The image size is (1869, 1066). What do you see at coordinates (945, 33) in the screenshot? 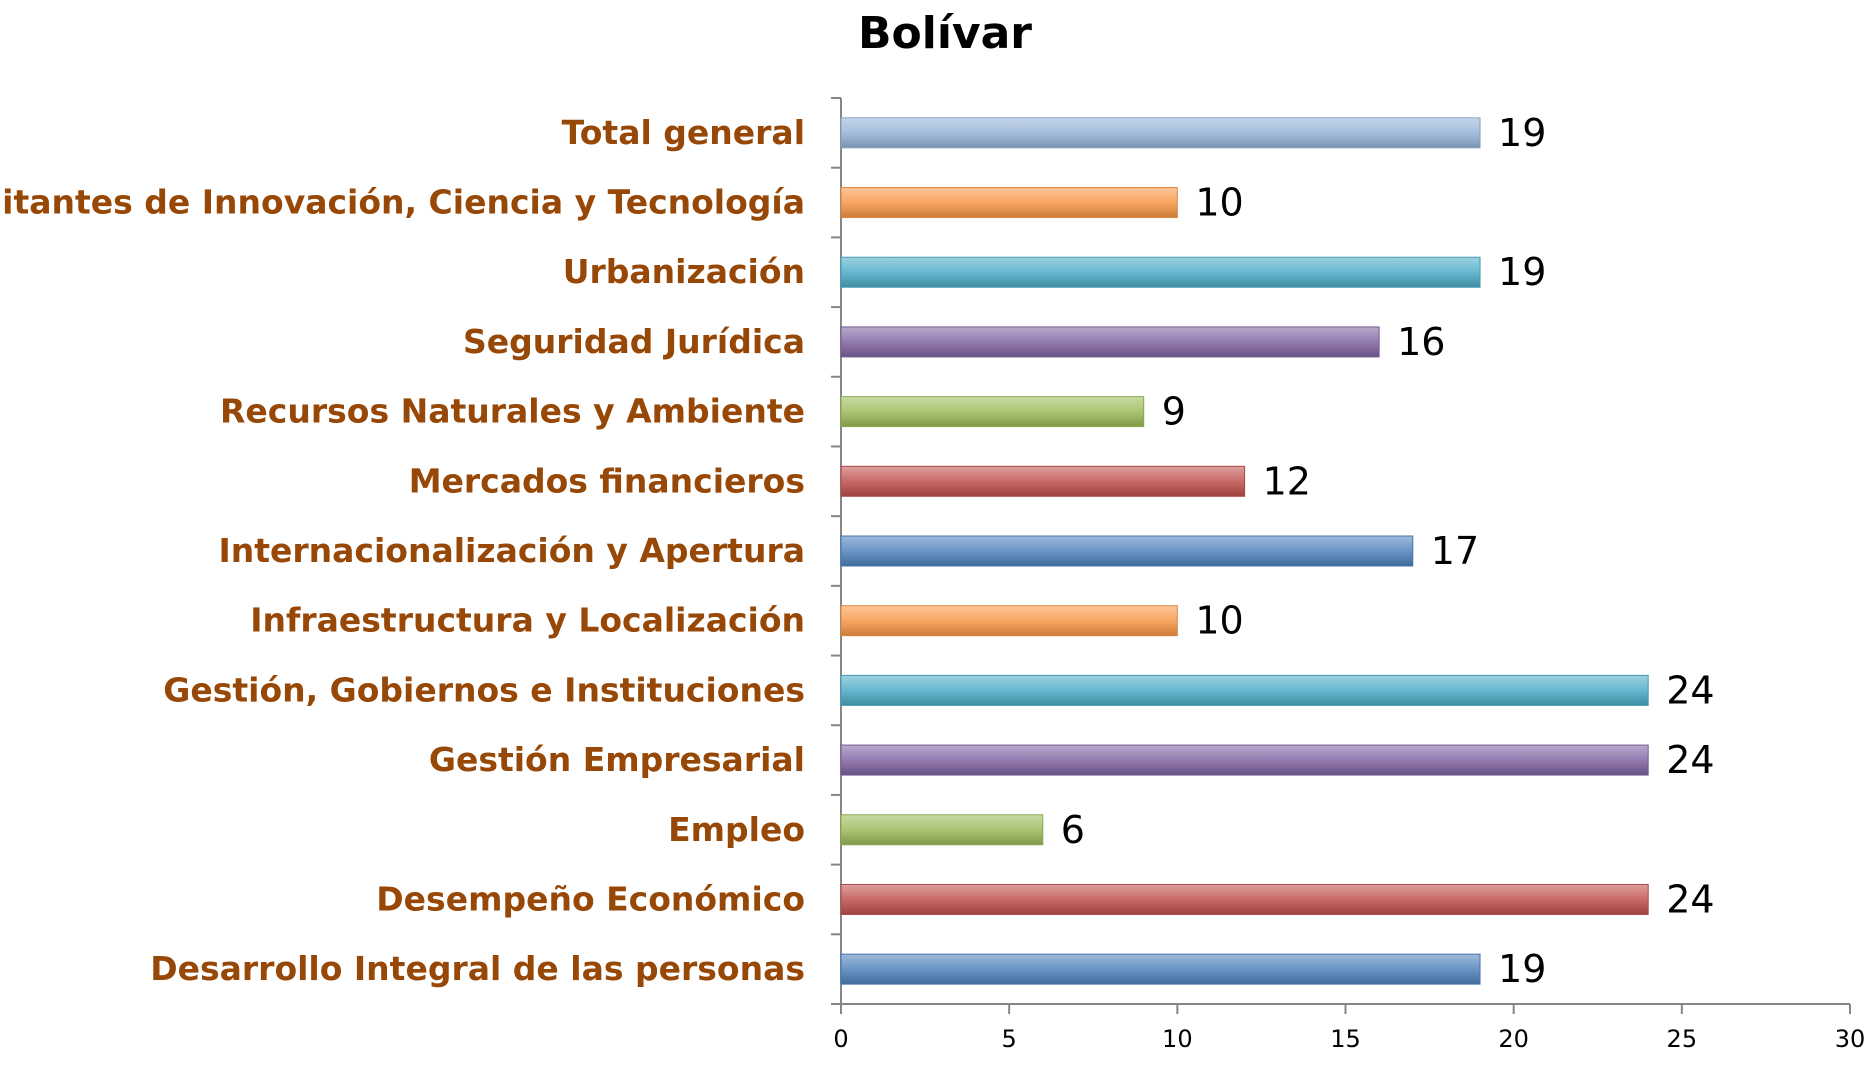
I see `chart-title: Bolívar` at bounding box center [945, 33].